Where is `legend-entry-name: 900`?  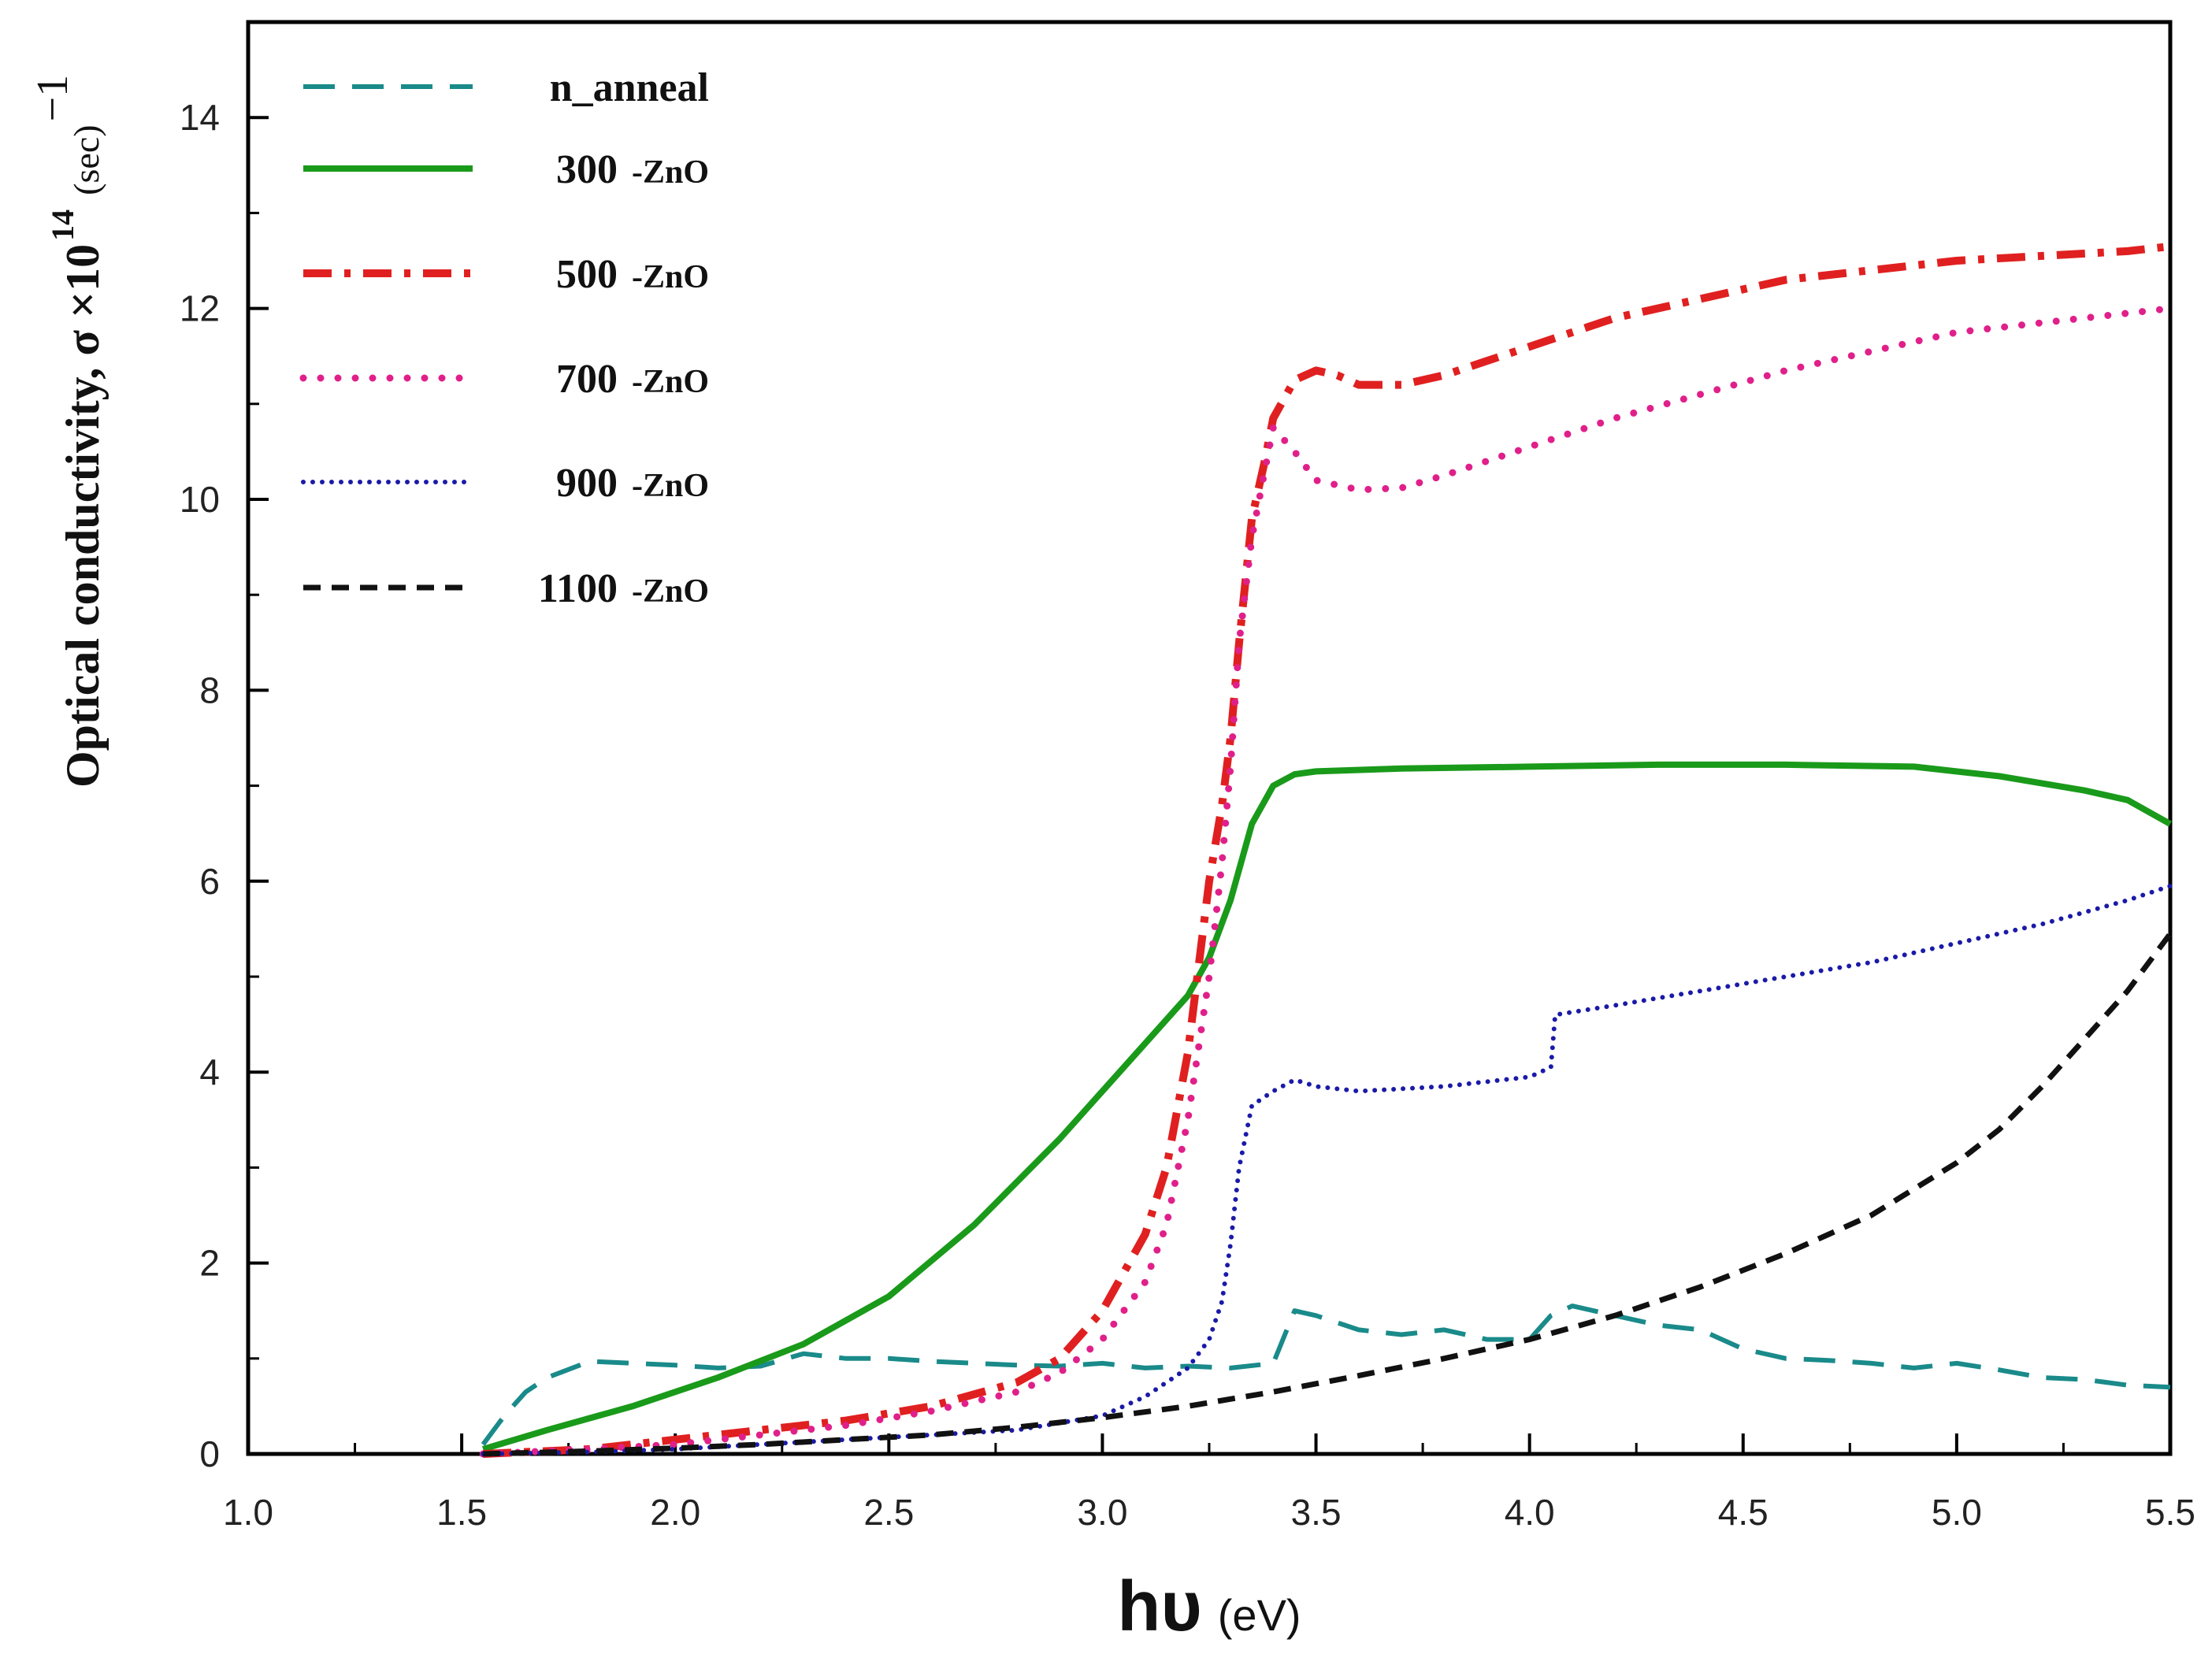 legend-entry-name: 900 is located at coordinates (587, 483).